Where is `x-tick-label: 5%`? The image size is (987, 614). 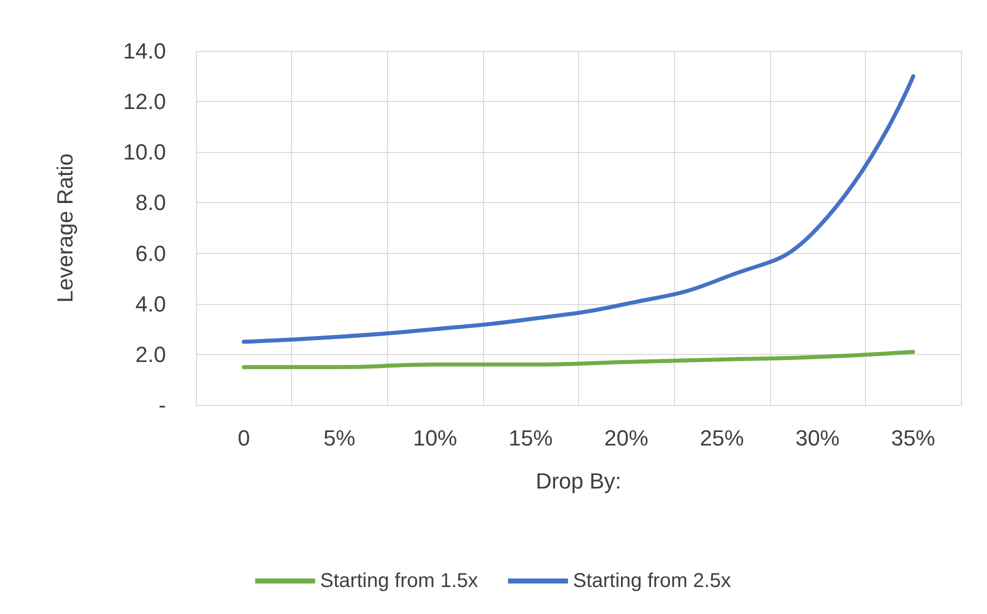 x-tick-label: 5% is located at coordinates (340, 438).